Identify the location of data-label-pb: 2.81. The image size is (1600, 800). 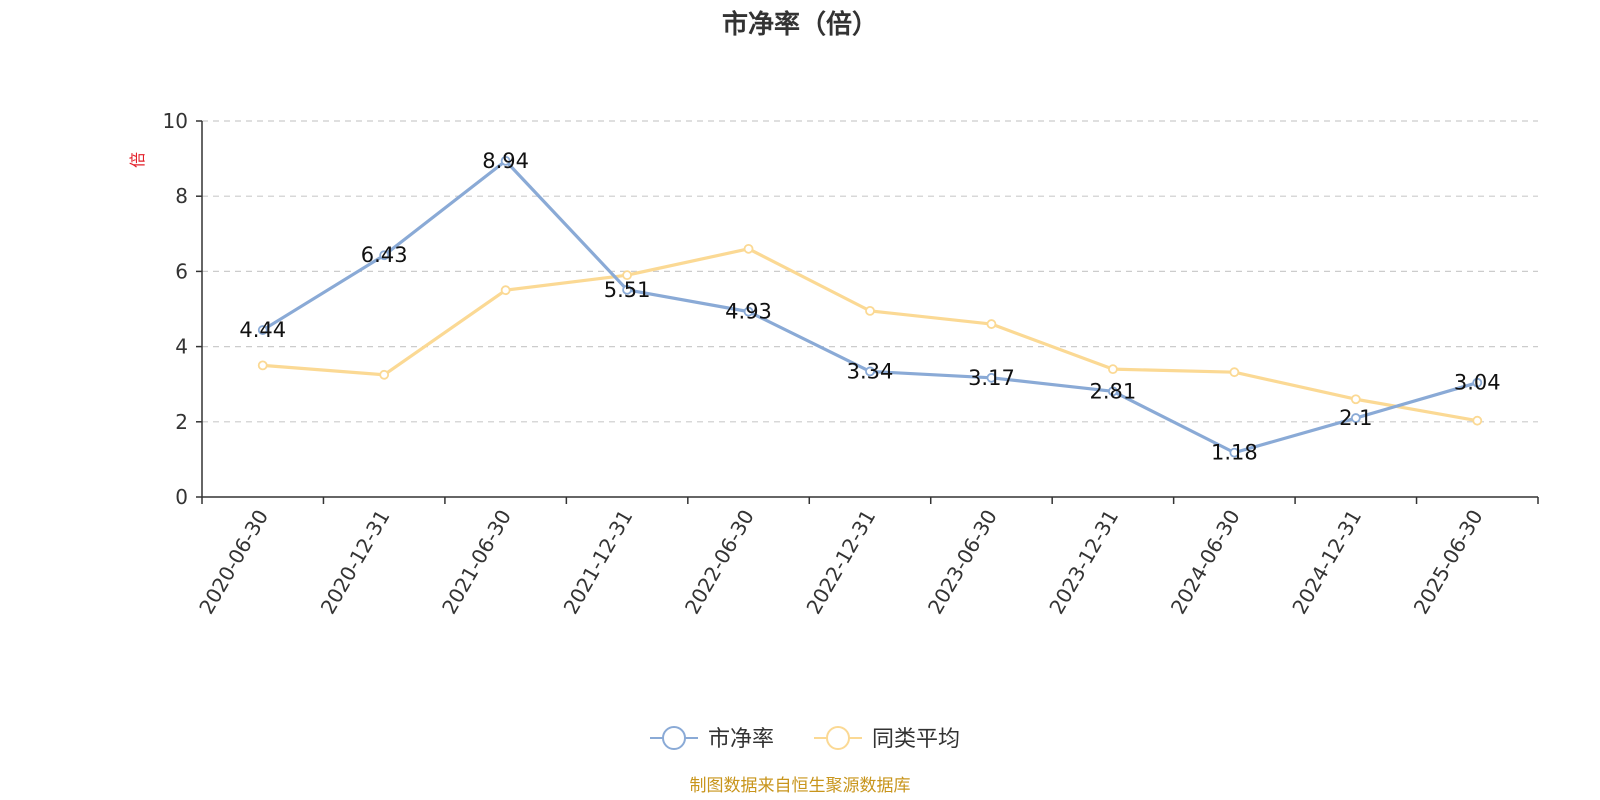
(1113, 391).